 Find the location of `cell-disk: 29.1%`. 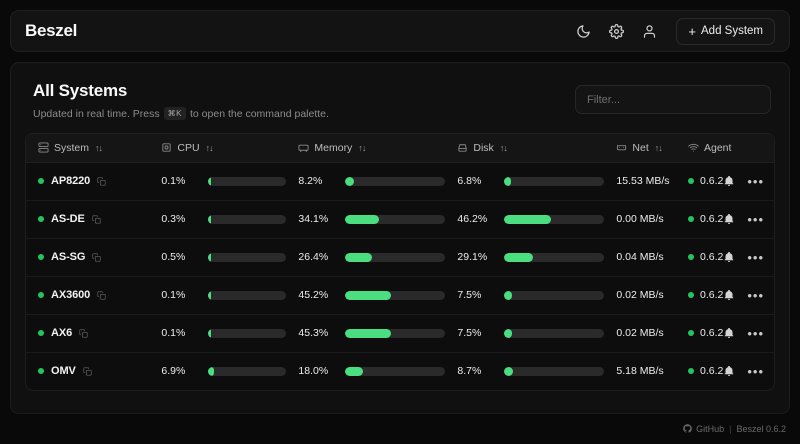

cell-disk: 29.1% is located at coordinates (525, 257).